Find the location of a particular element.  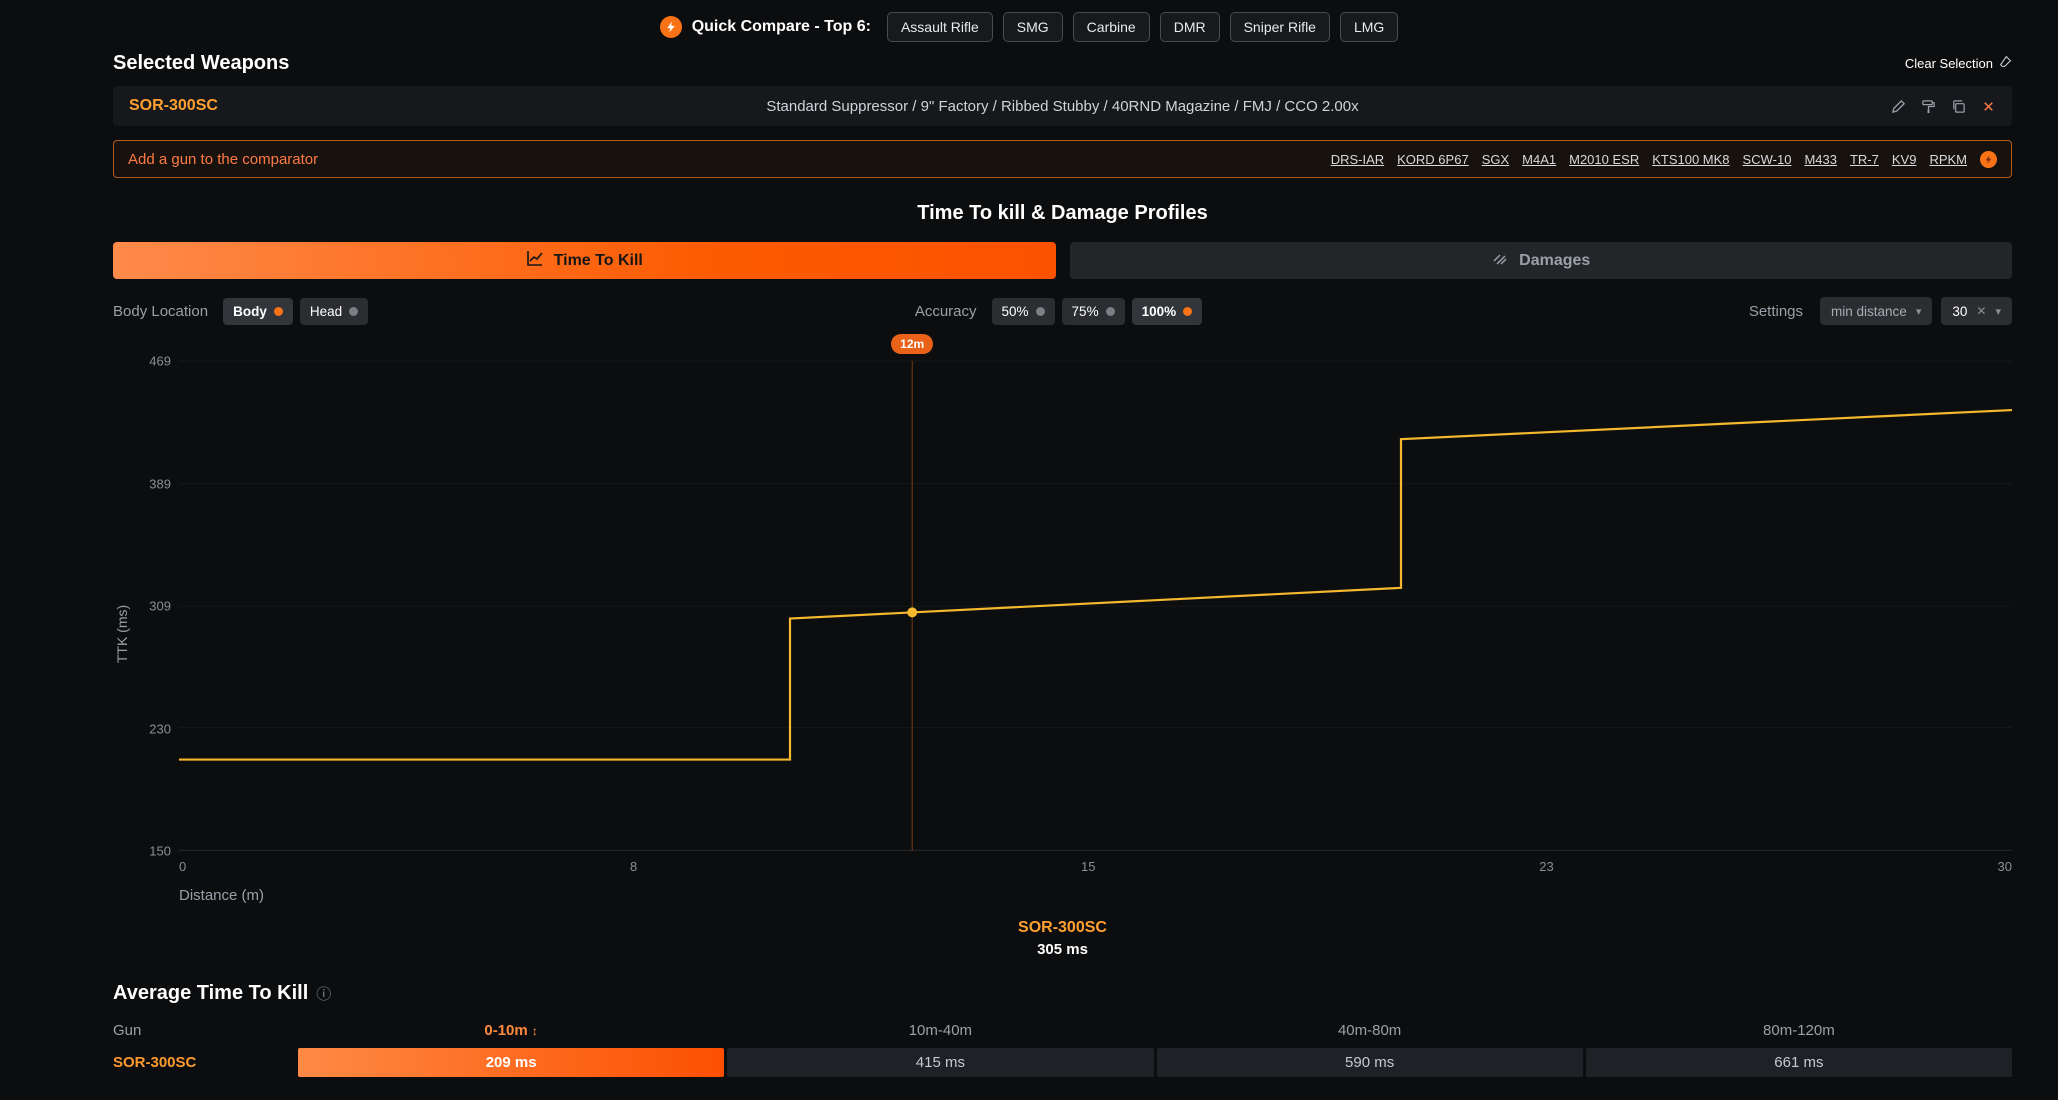

y-tick: 389 is located at coordinates (160, 483).